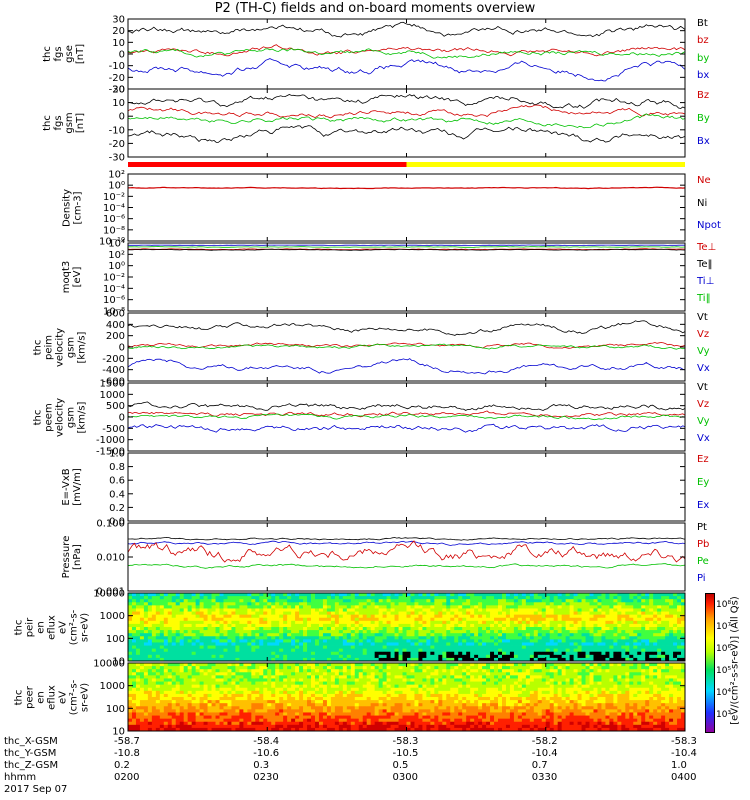  What do you see at coordinates (400, 765) in the screenshot?
I see `orbit-value: 0.5` at bounding box center [400, 765].